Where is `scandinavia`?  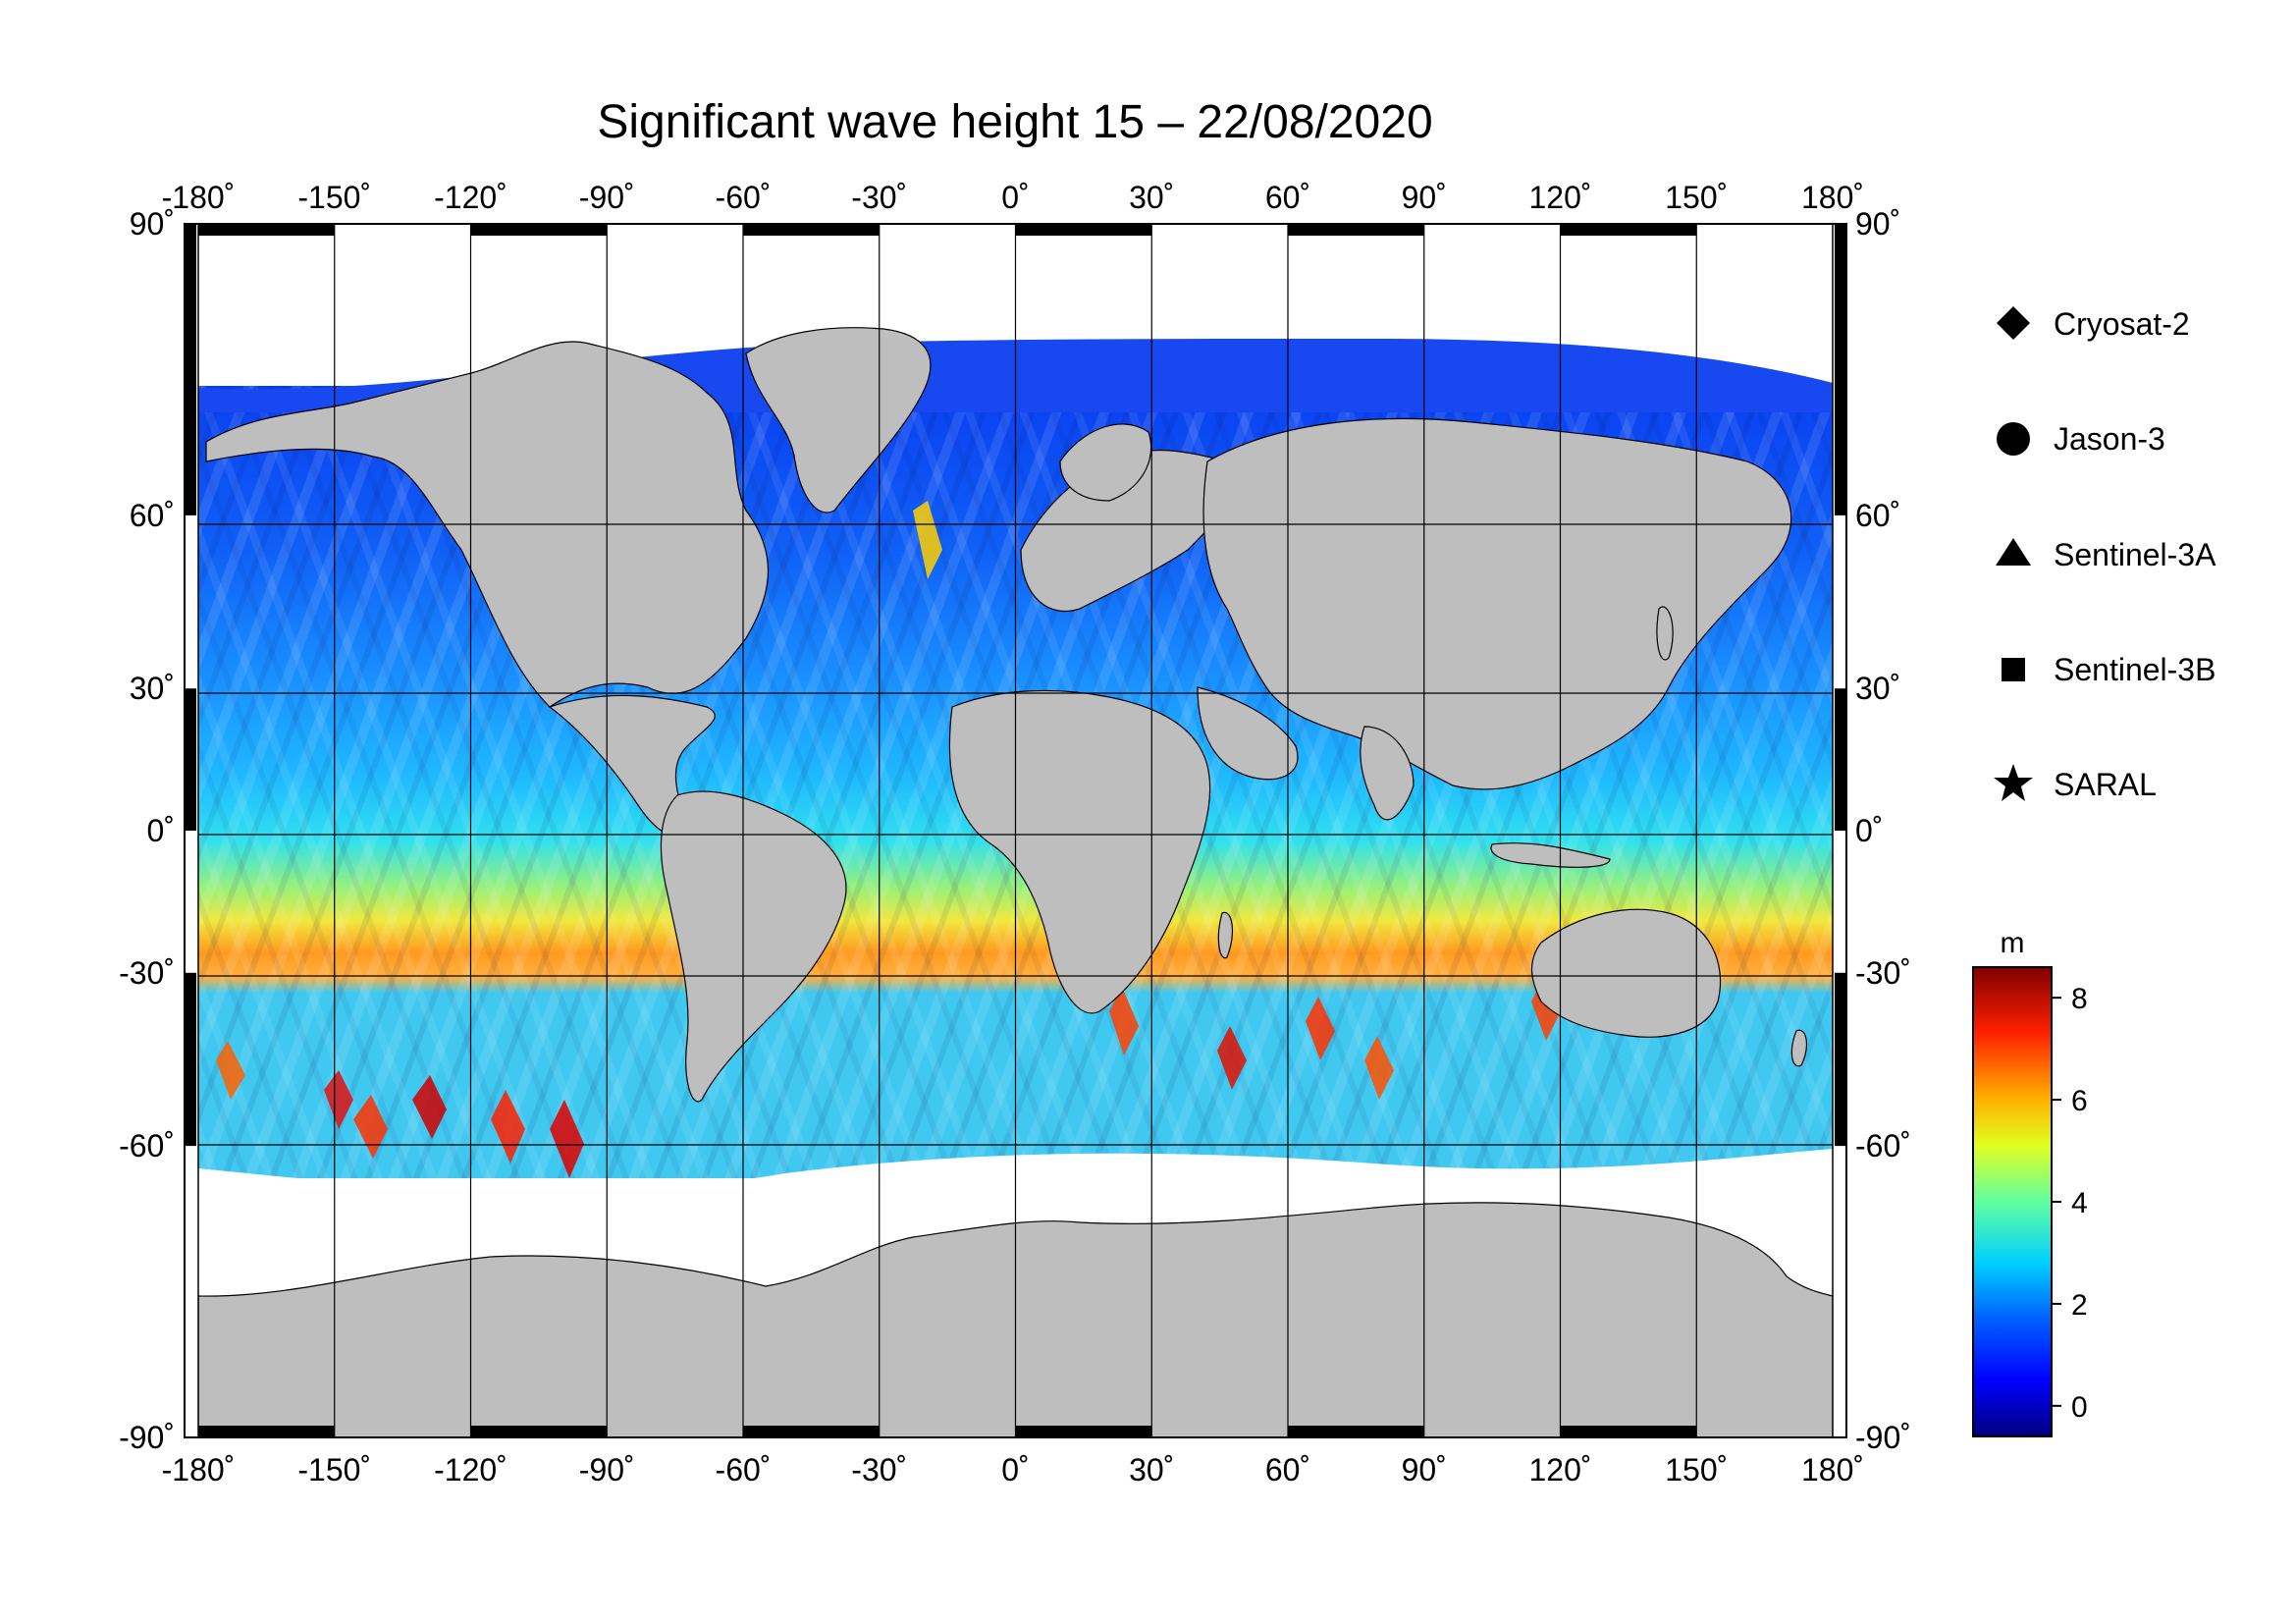 scandinavia is located at coordinates (1105, 462).